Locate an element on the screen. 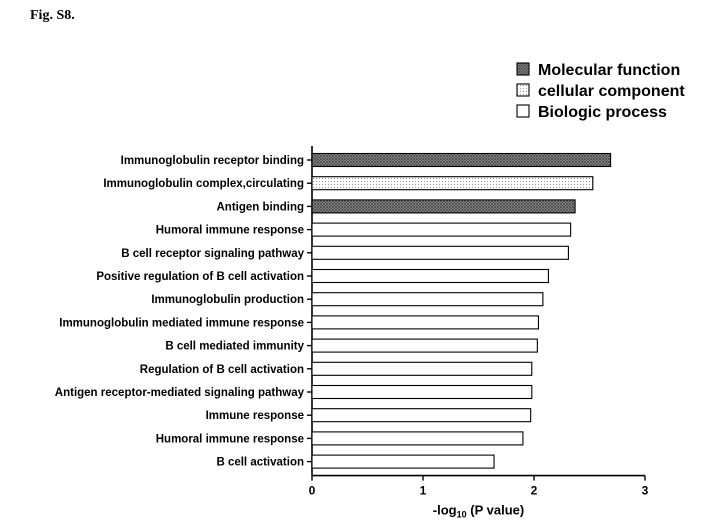 This screenshot has width=701, height=531. category-label: B cell activation is located at coordinates (260, 463).